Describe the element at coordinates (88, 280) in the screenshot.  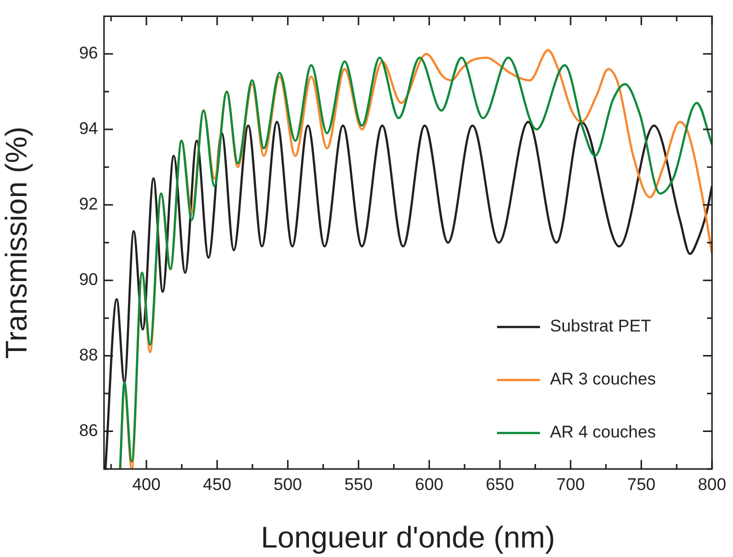
I see `y-tick-label: 90` at that location.